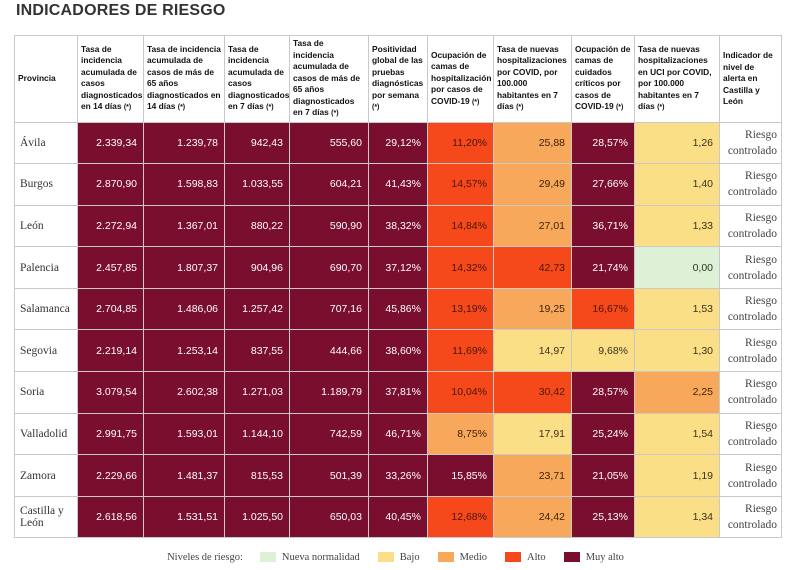  Describe the element at coordinates (257, 517) in the screenshot. I see `indicator-cell: 1.025,50` at that location.